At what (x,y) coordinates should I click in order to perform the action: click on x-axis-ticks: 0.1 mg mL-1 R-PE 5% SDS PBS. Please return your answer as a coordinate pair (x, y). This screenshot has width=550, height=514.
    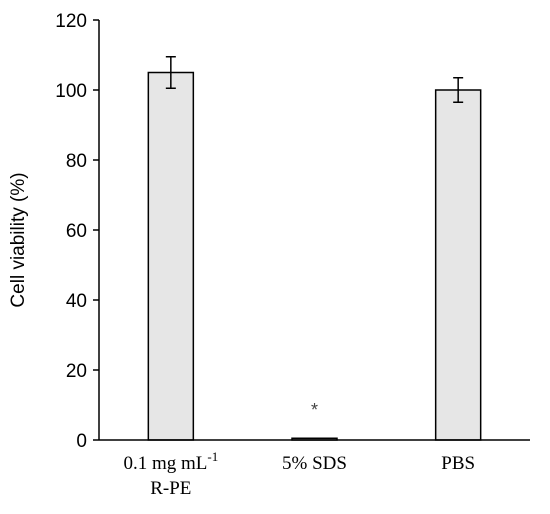
    Looking at the image, I should click on (299, 474).